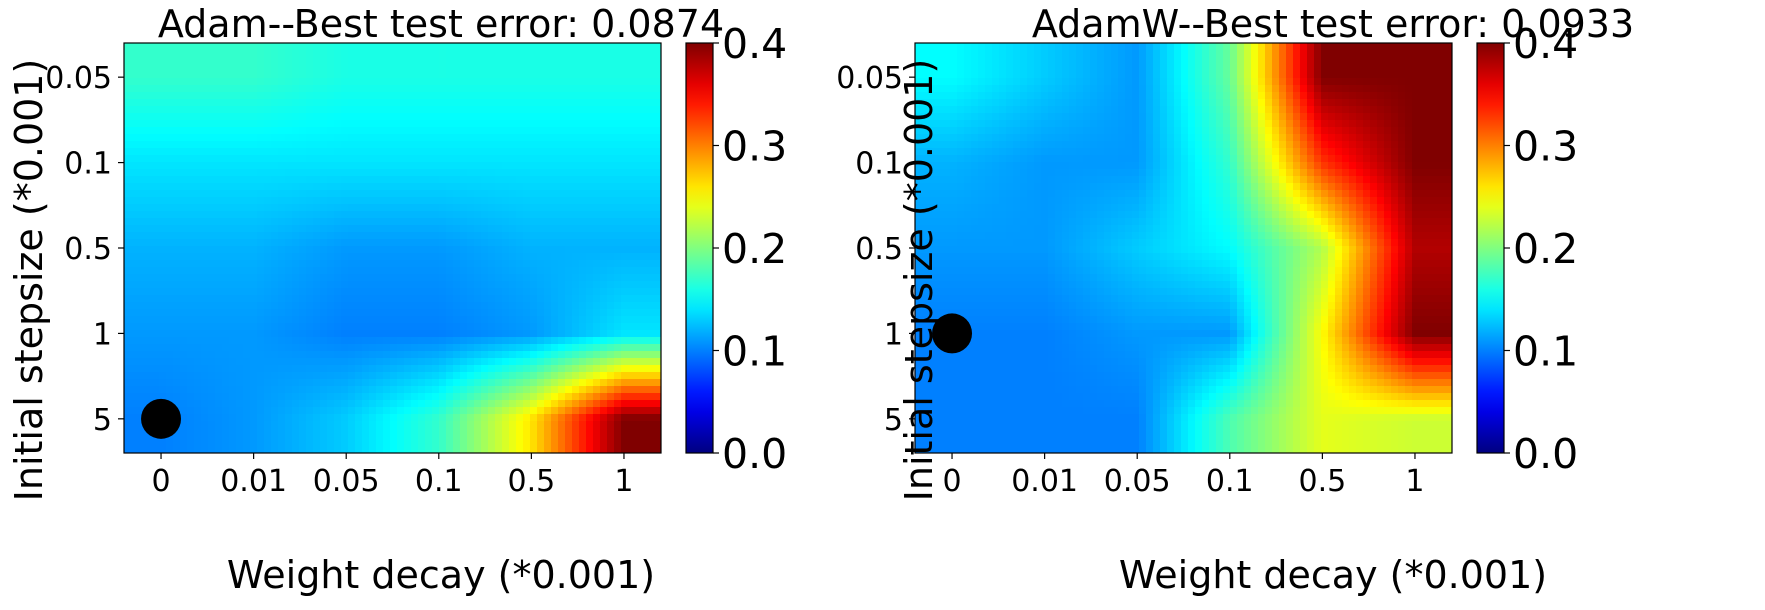  What do you see at coordinates (102, 334) in the screenshot?
I see `y-tick-label: 1` at bounding box center [102, 334].